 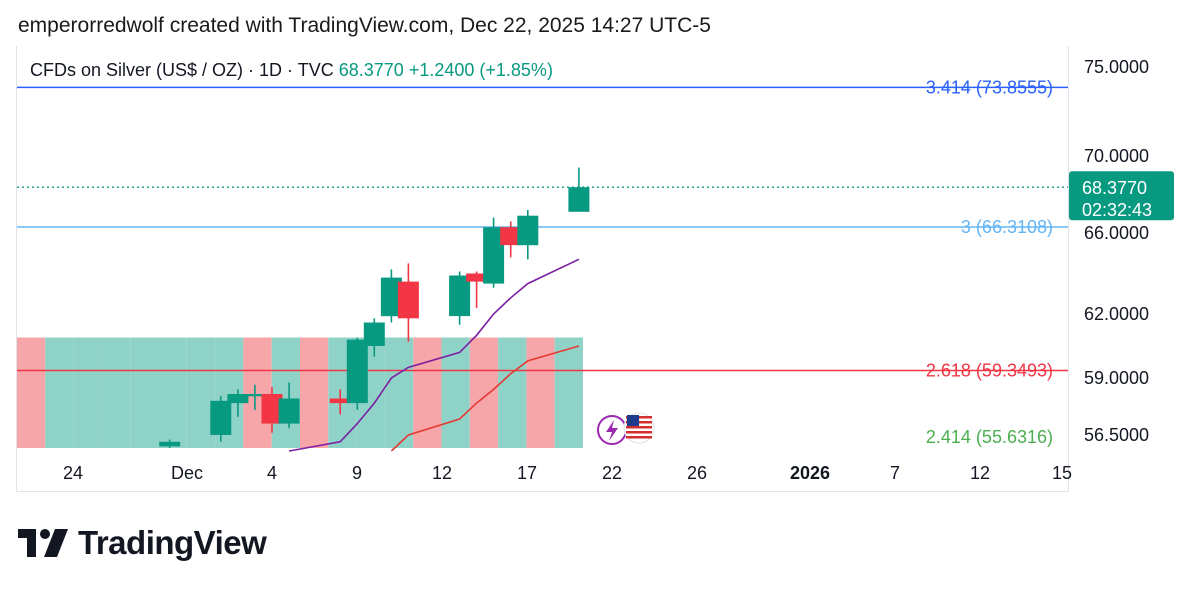 I want to click on tradingview-logo-icon, so click(x=43, y=543).